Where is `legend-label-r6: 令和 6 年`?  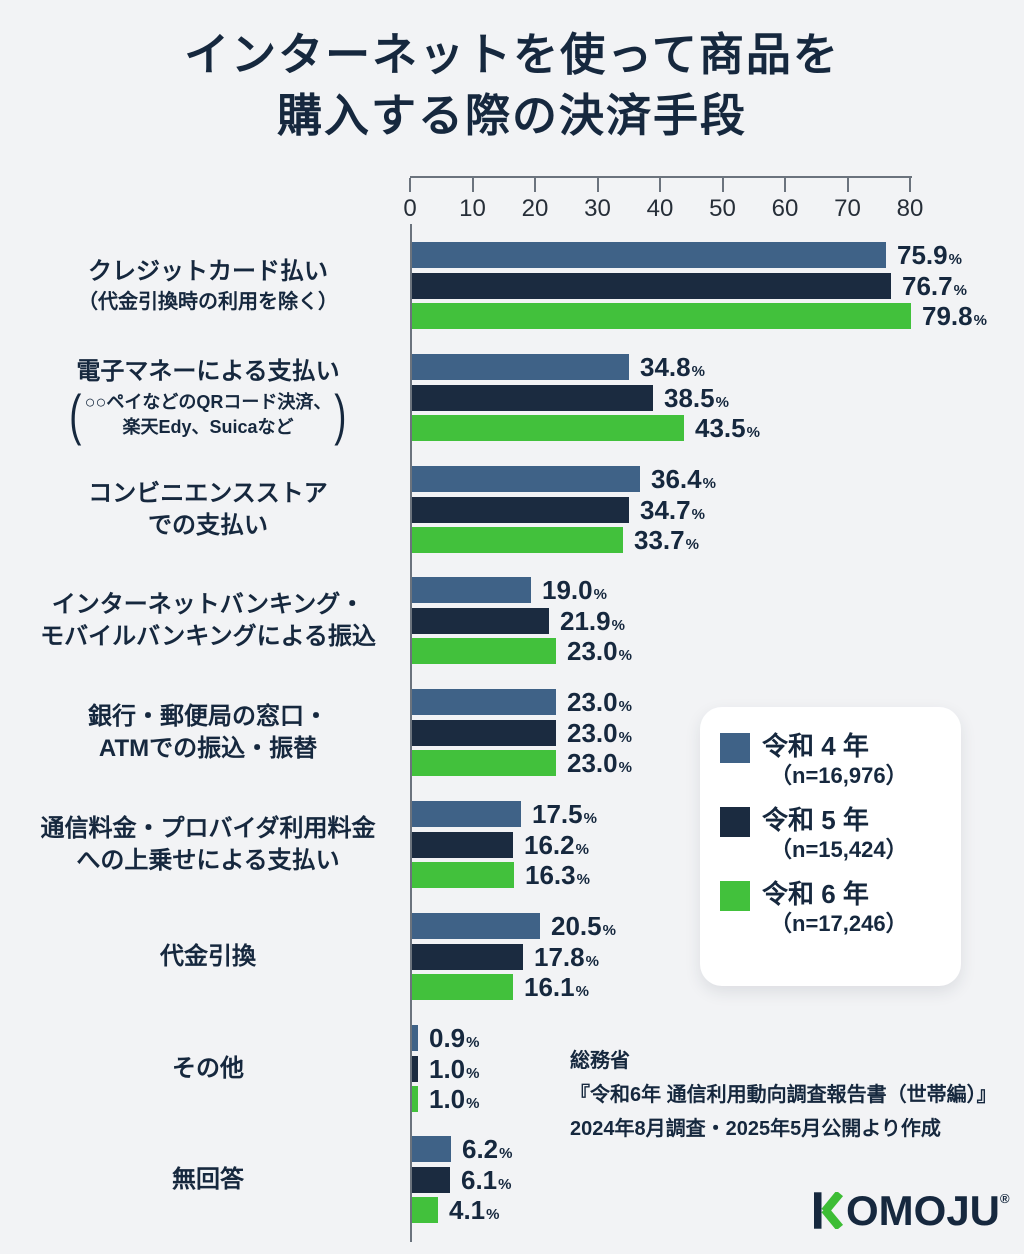 legend-label-r6: 令和 6 年 is located at coordinates (815, 894).